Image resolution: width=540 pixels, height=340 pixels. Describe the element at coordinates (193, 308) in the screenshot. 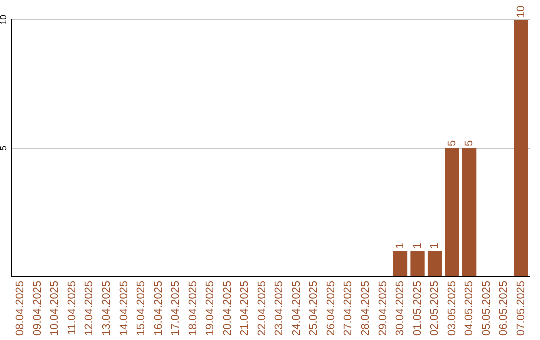

I see `x-tick-label: 18.04.2025` at that location.